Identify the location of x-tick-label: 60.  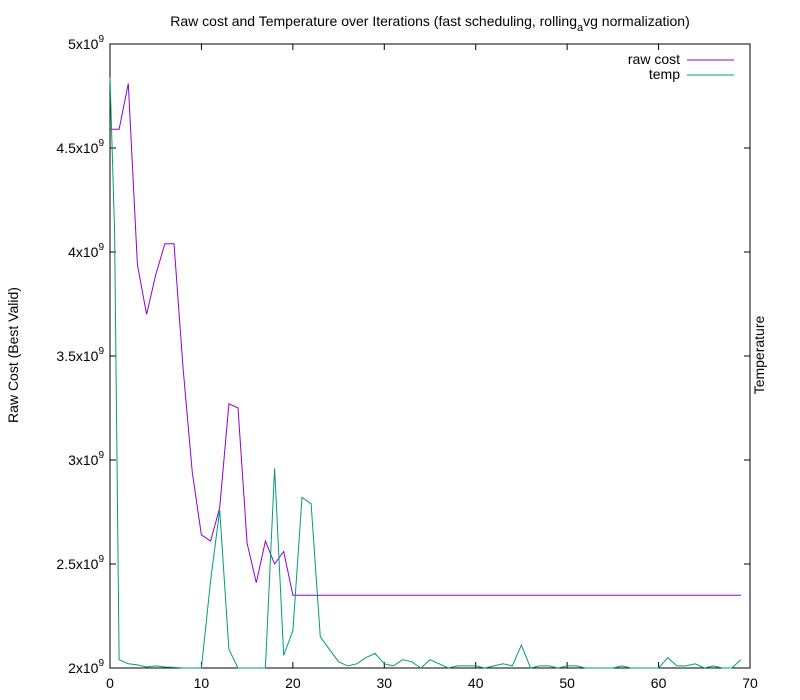
(659, 683).